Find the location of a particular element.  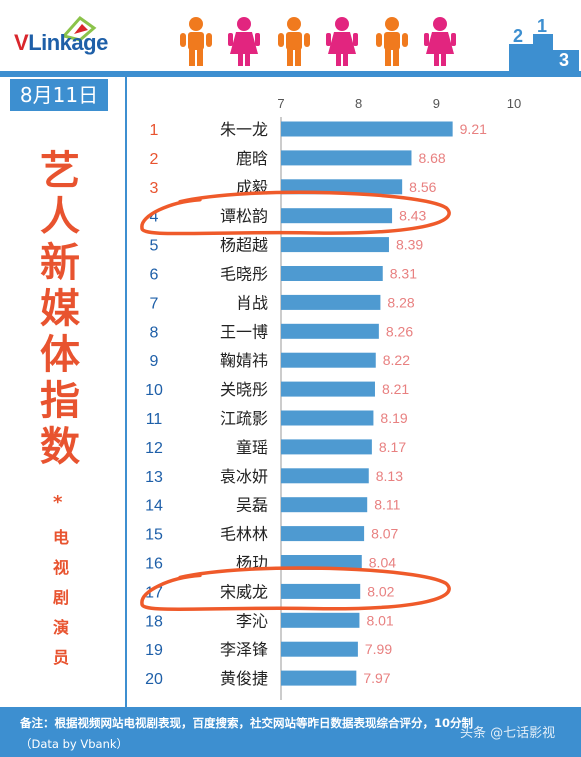

rank-label: 11 is located at coordinates (154, 419).